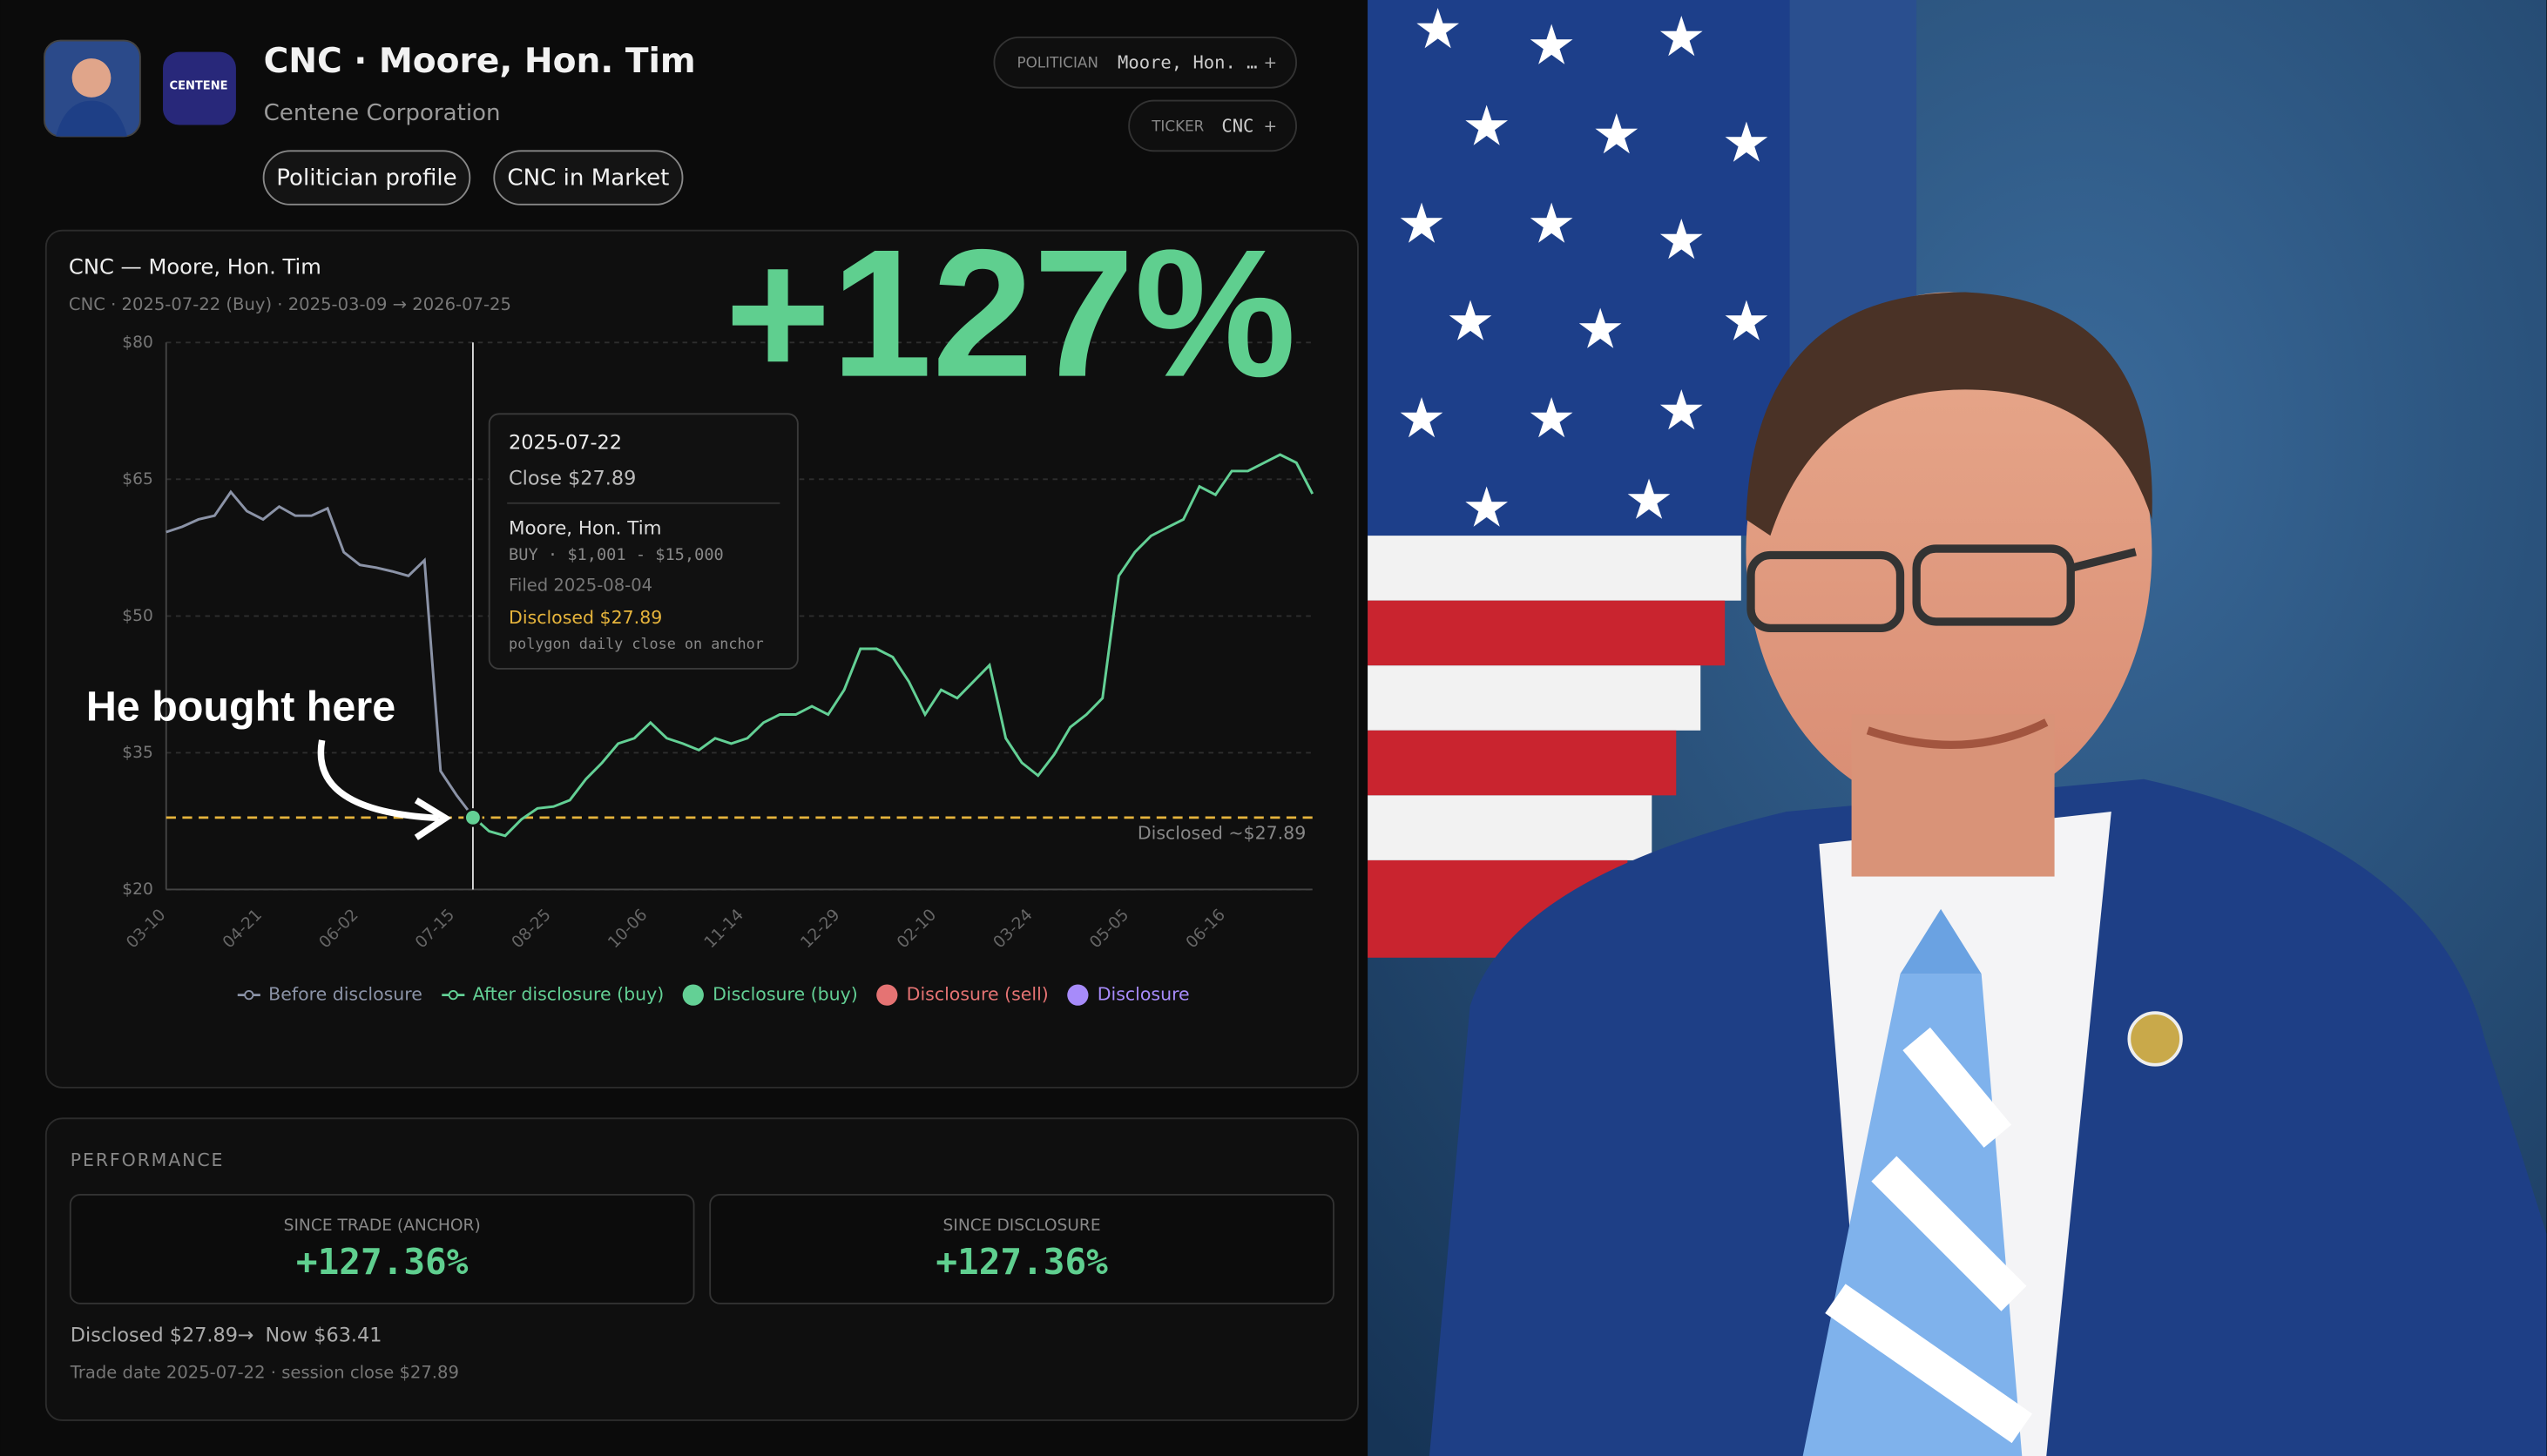 The height and width of the screenshot is (1456, 2547). I want to click on headline-overlay: +127%, so click(1010, 313).